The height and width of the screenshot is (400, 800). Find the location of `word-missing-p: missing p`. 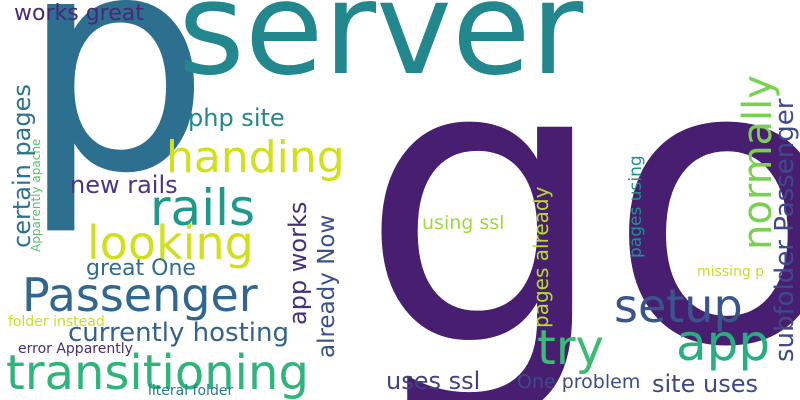

word-missing-p: missing p is located at coordinates (731, 272).